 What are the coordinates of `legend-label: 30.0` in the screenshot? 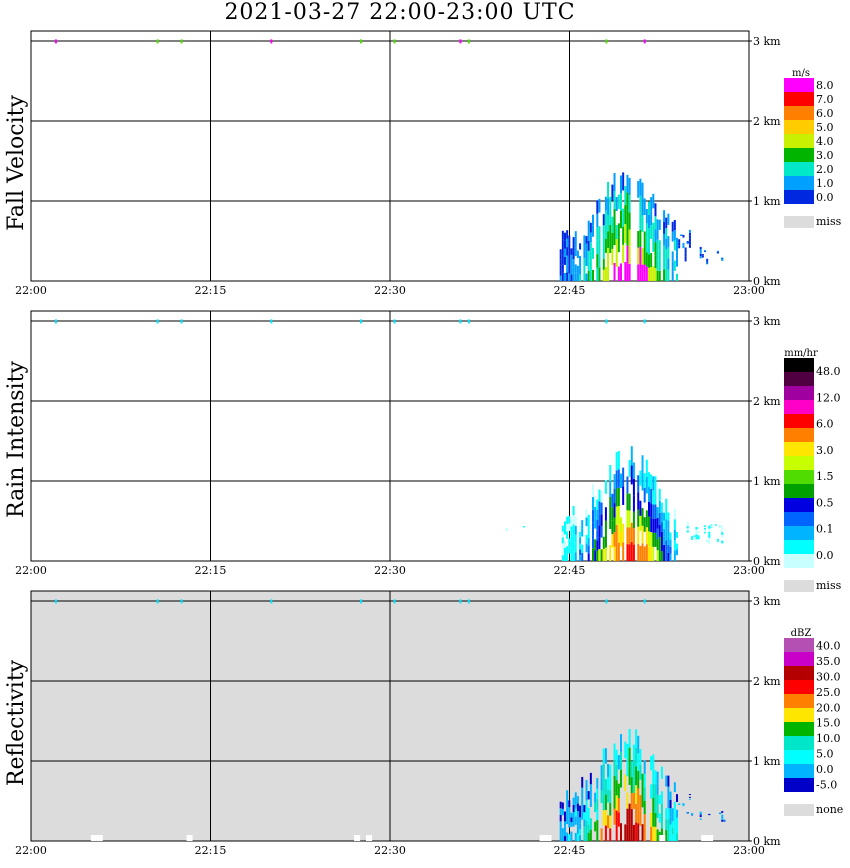 It's located at (828, 677).